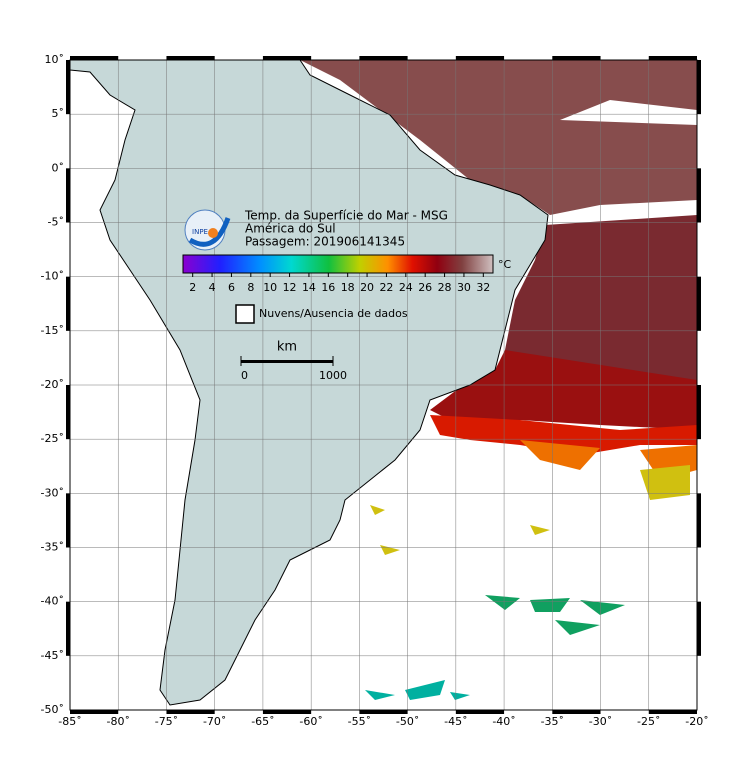 Image resolution: width=741 pixels, height=781 pixels. Describe the element at coordinates (407, 721) in the screenshot. I see `x-tick-label: -50˚` at that location.